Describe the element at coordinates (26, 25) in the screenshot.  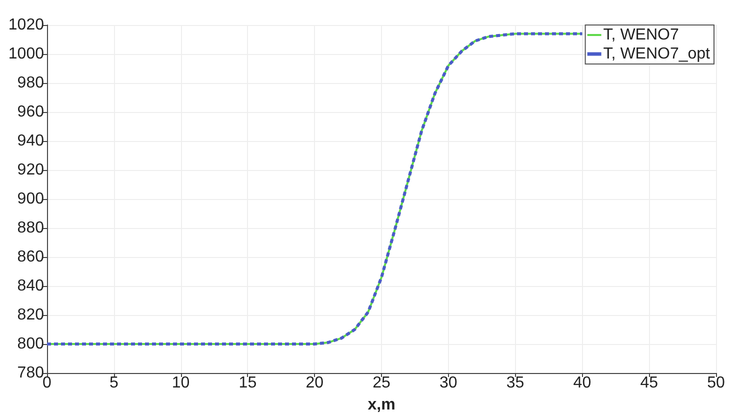
I see `y-tick-label: 1020` at that location.